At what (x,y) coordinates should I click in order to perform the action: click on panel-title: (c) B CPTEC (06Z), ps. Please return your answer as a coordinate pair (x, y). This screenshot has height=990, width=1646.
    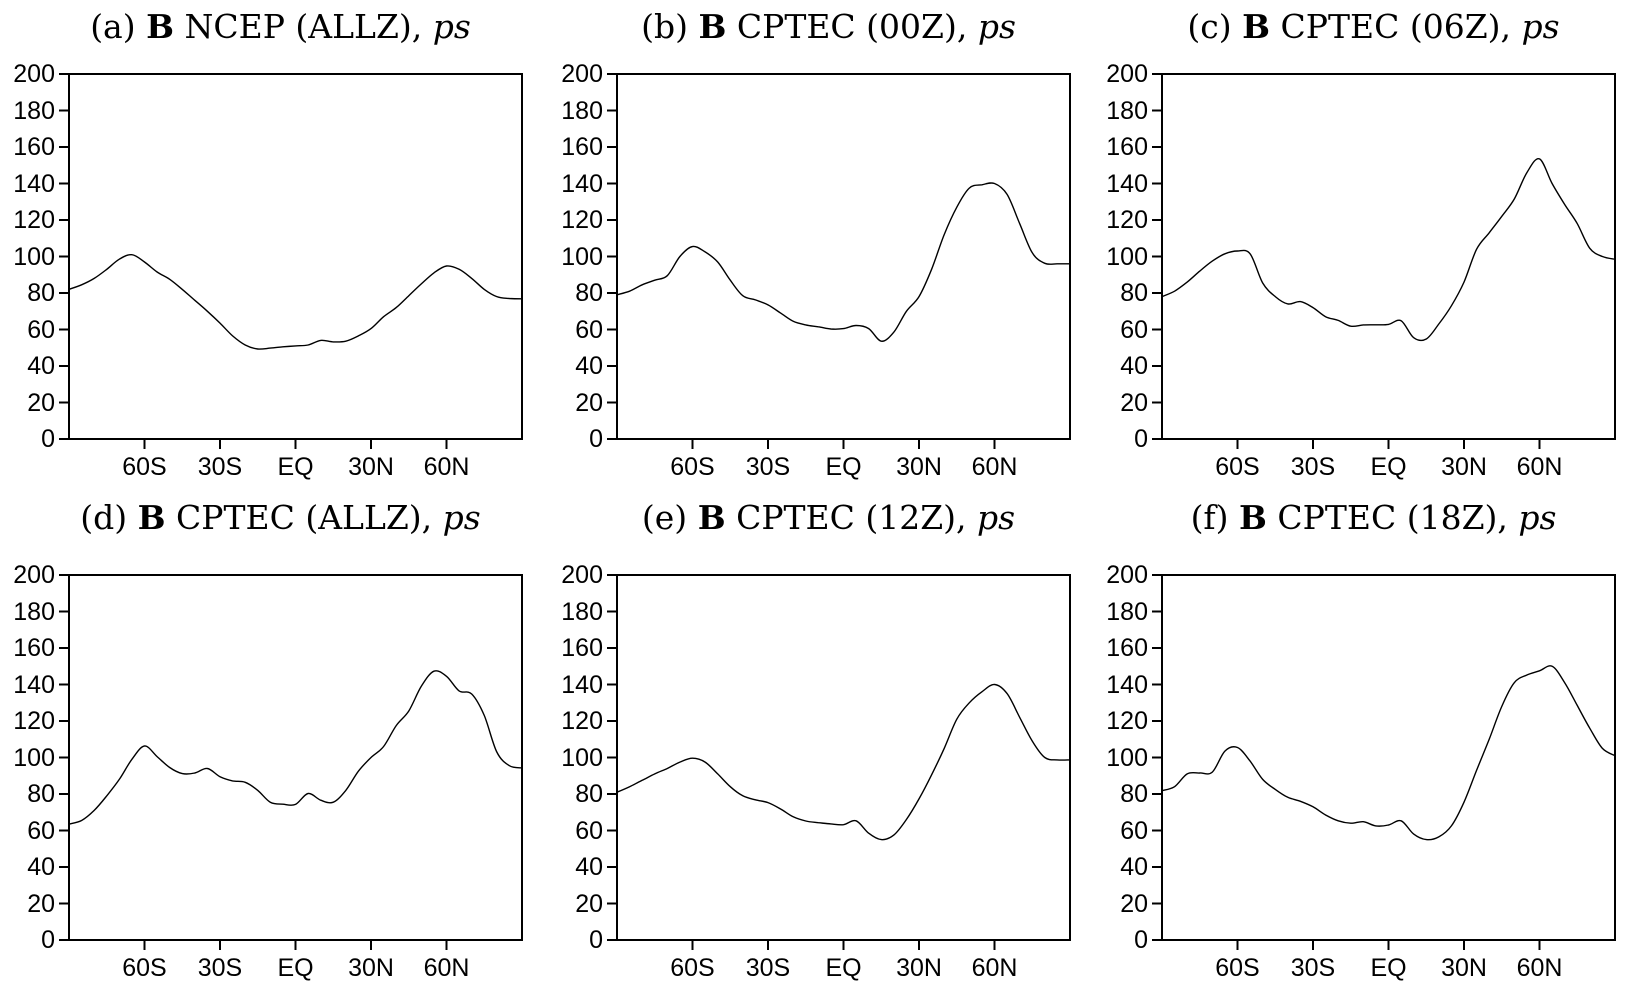
    Looking at the image, I should click on (1373, 27).